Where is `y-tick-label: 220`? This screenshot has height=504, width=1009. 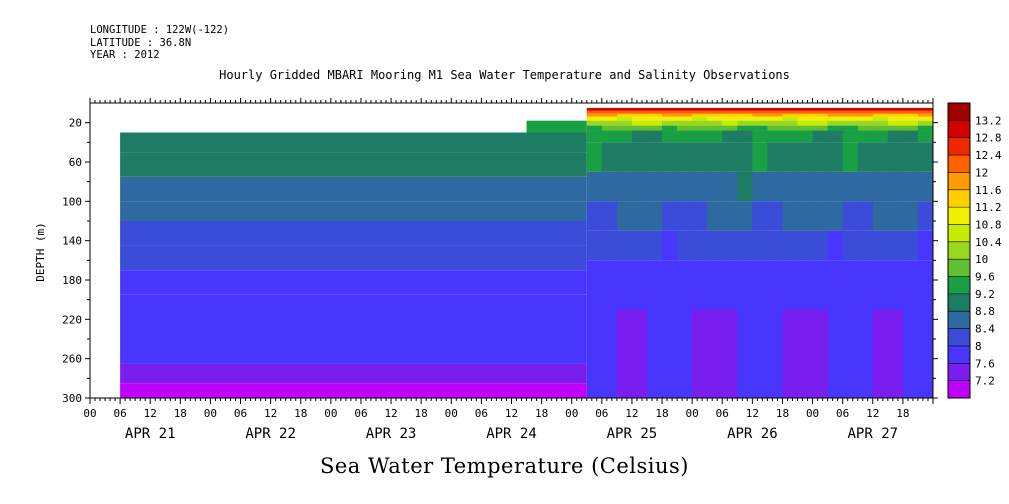
y-tick-label: 220 is located at coordinates (72, 319).